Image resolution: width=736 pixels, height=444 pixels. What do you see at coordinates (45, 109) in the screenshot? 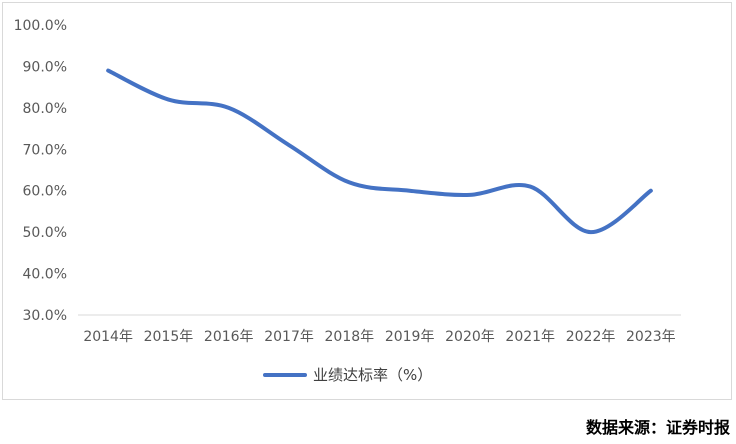
I see `y-tick-label: 80.0%` at bounding box center [45, 109].